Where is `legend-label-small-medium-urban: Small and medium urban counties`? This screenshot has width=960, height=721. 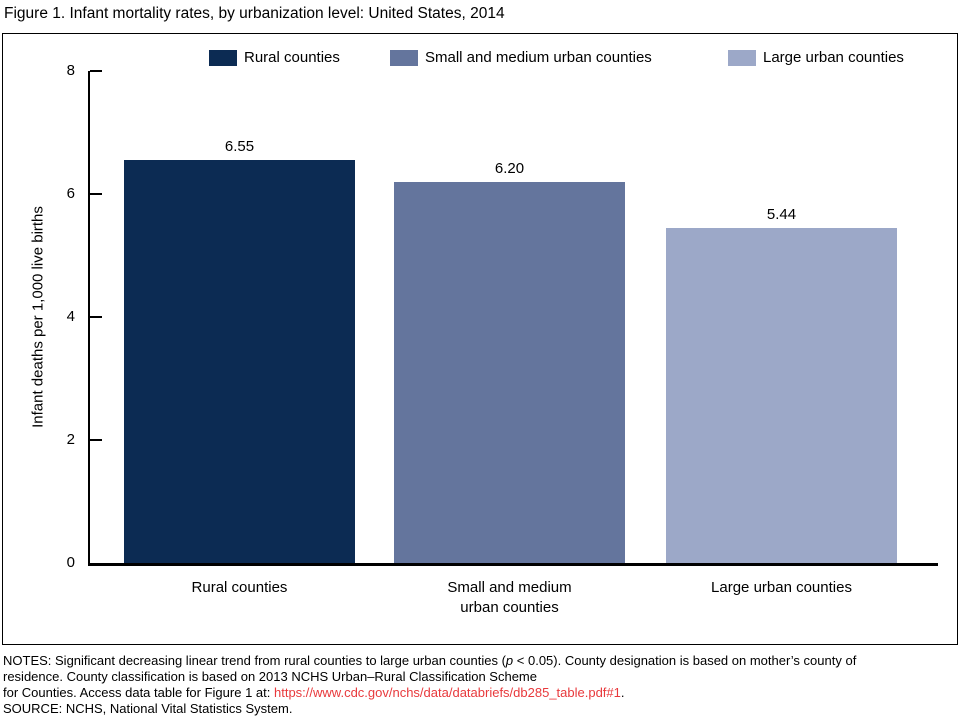 legend-label-small-medium-urban: Small and medium urban counties is located at coordinates (538, 57).